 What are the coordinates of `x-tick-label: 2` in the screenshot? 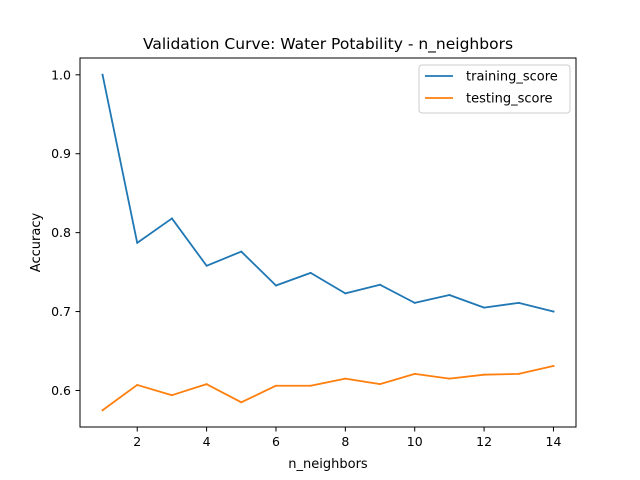 It's located at (137, 441).